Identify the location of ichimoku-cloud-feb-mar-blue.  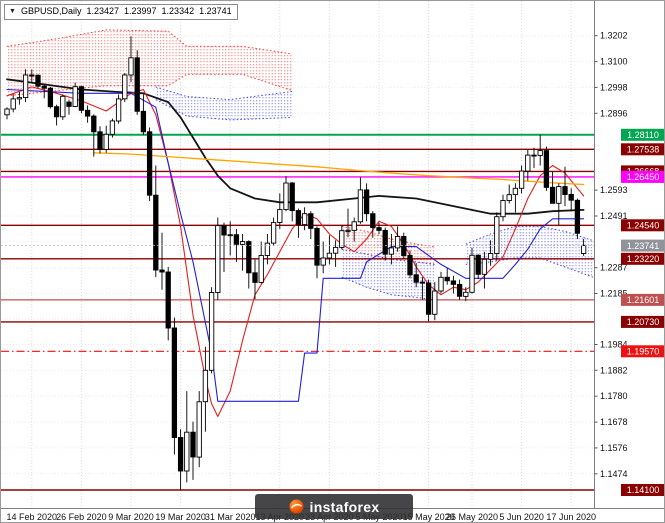
(224, 103).